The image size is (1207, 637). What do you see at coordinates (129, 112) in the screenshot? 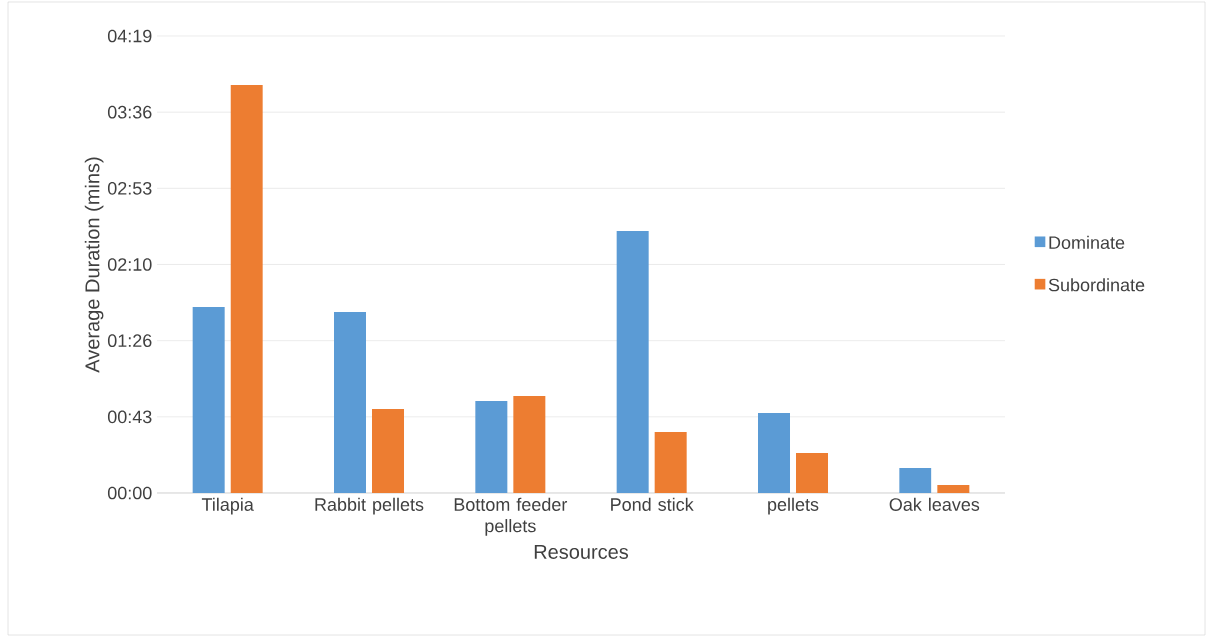
I see `y-tick-label: 03:36` at bounding box center [129, 112].